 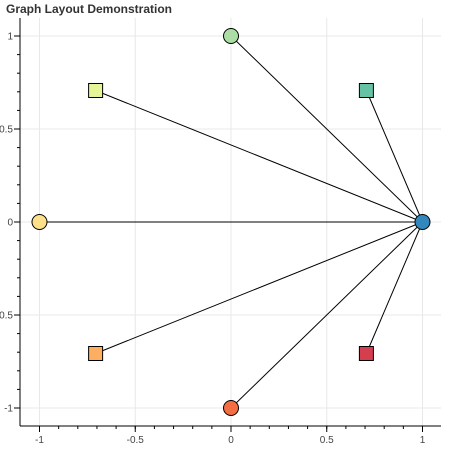 I want to click on x-tick-label: -1, so click(x=39, y=440).